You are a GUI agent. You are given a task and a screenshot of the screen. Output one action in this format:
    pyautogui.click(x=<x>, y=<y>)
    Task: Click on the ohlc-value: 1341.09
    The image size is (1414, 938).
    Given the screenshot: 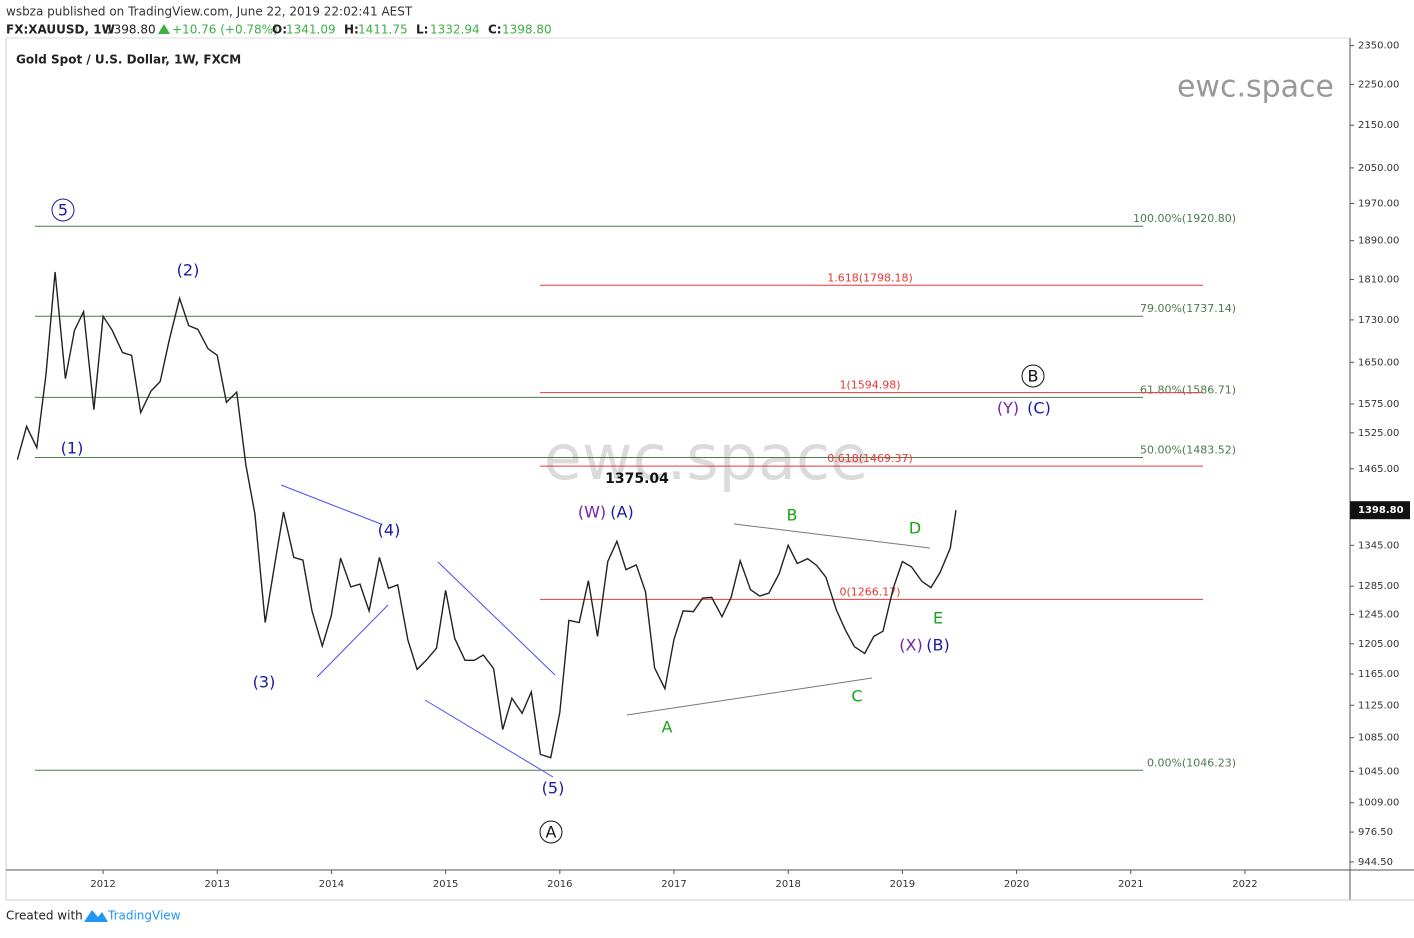 What is the action you would take?
    pyautogui.click(x=311, y=30)
    